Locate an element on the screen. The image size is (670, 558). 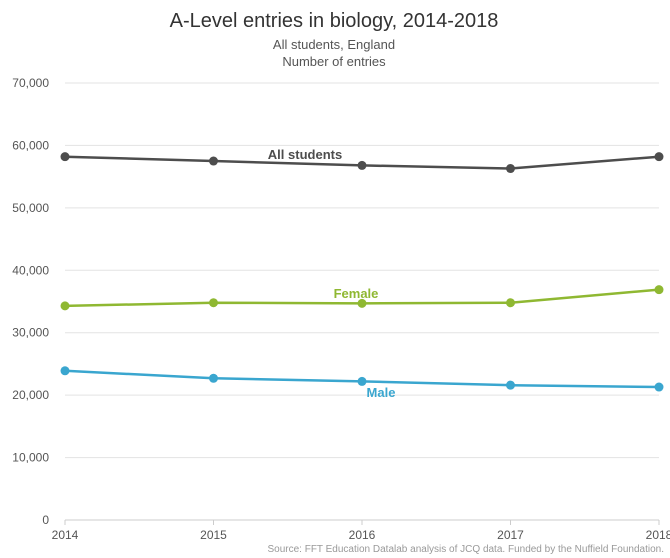
x-tick-label-2016: 2016 is located at coordinates (362, 535).